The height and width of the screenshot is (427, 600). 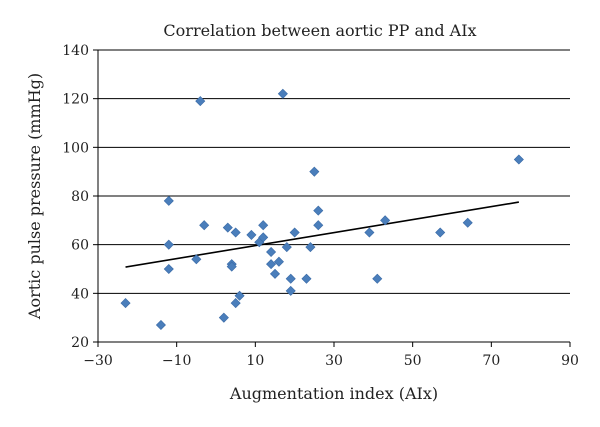 I want to click on y-tick-label: 120, so click(x=75, y=100).